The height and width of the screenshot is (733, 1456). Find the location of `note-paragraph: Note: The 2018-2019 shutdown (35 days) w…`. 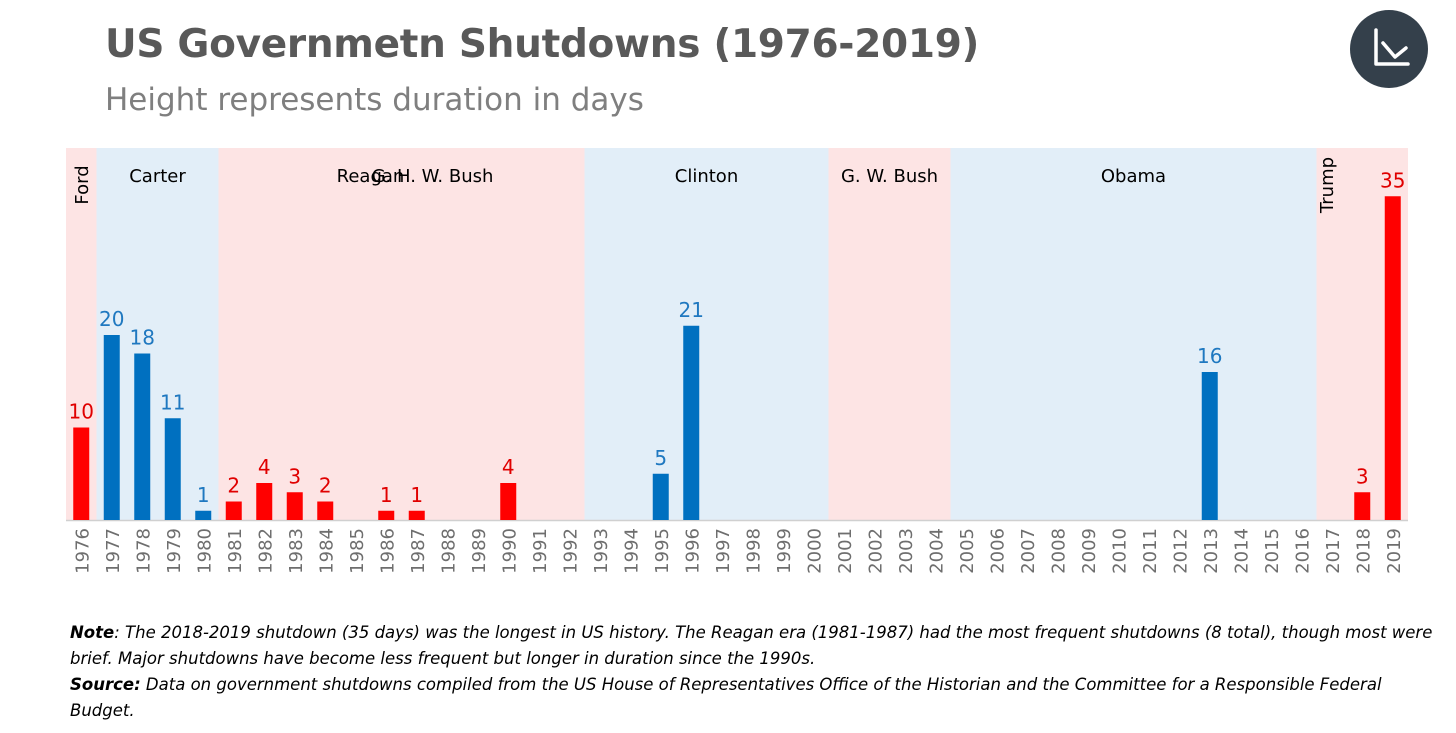

note-paragraph: Note: The 2018-2019 shutdown (35 days) w… is located at coordinates (760, 646).